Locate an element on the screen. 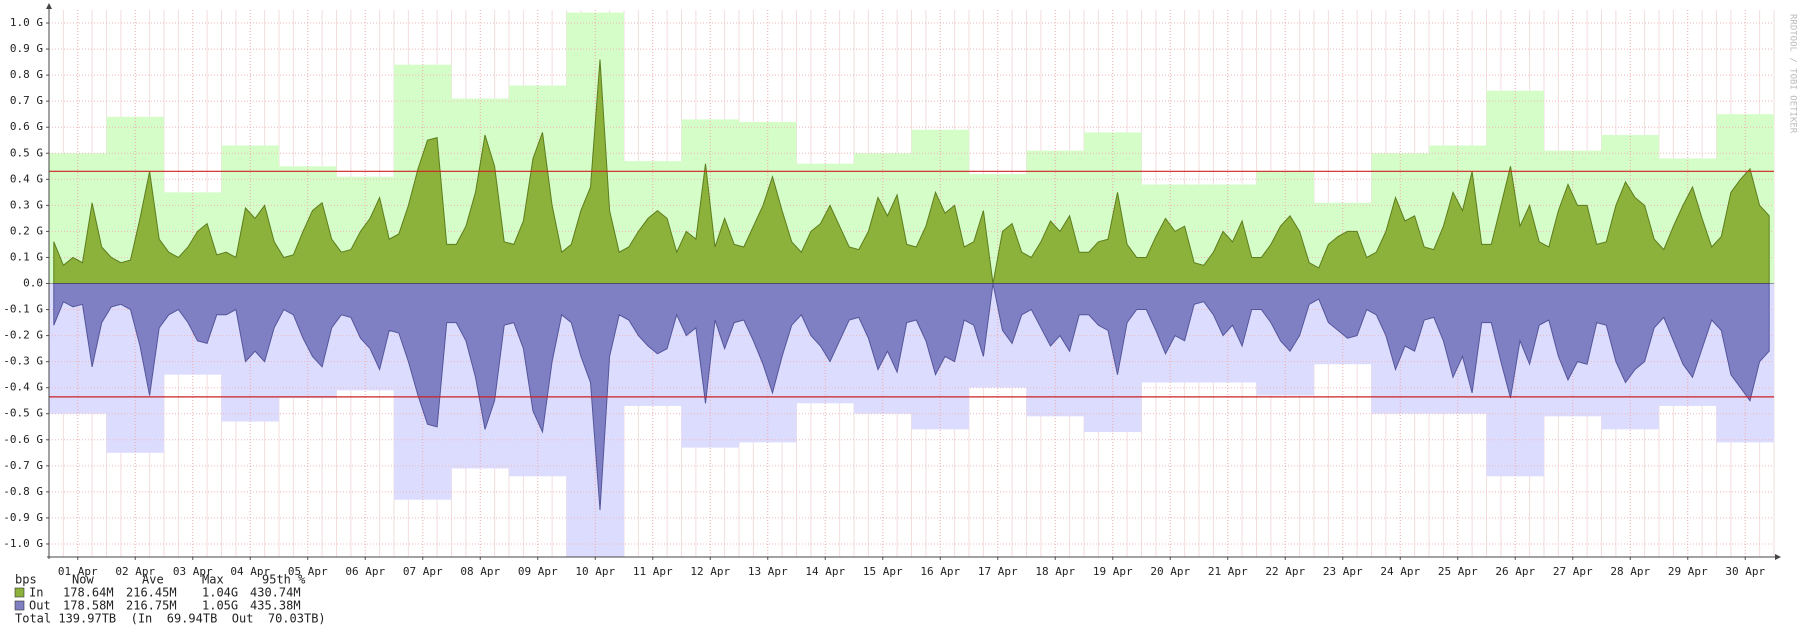 This screenshot has width=1800, height=628. legend-header: Now is located at coordinates (83, 580).